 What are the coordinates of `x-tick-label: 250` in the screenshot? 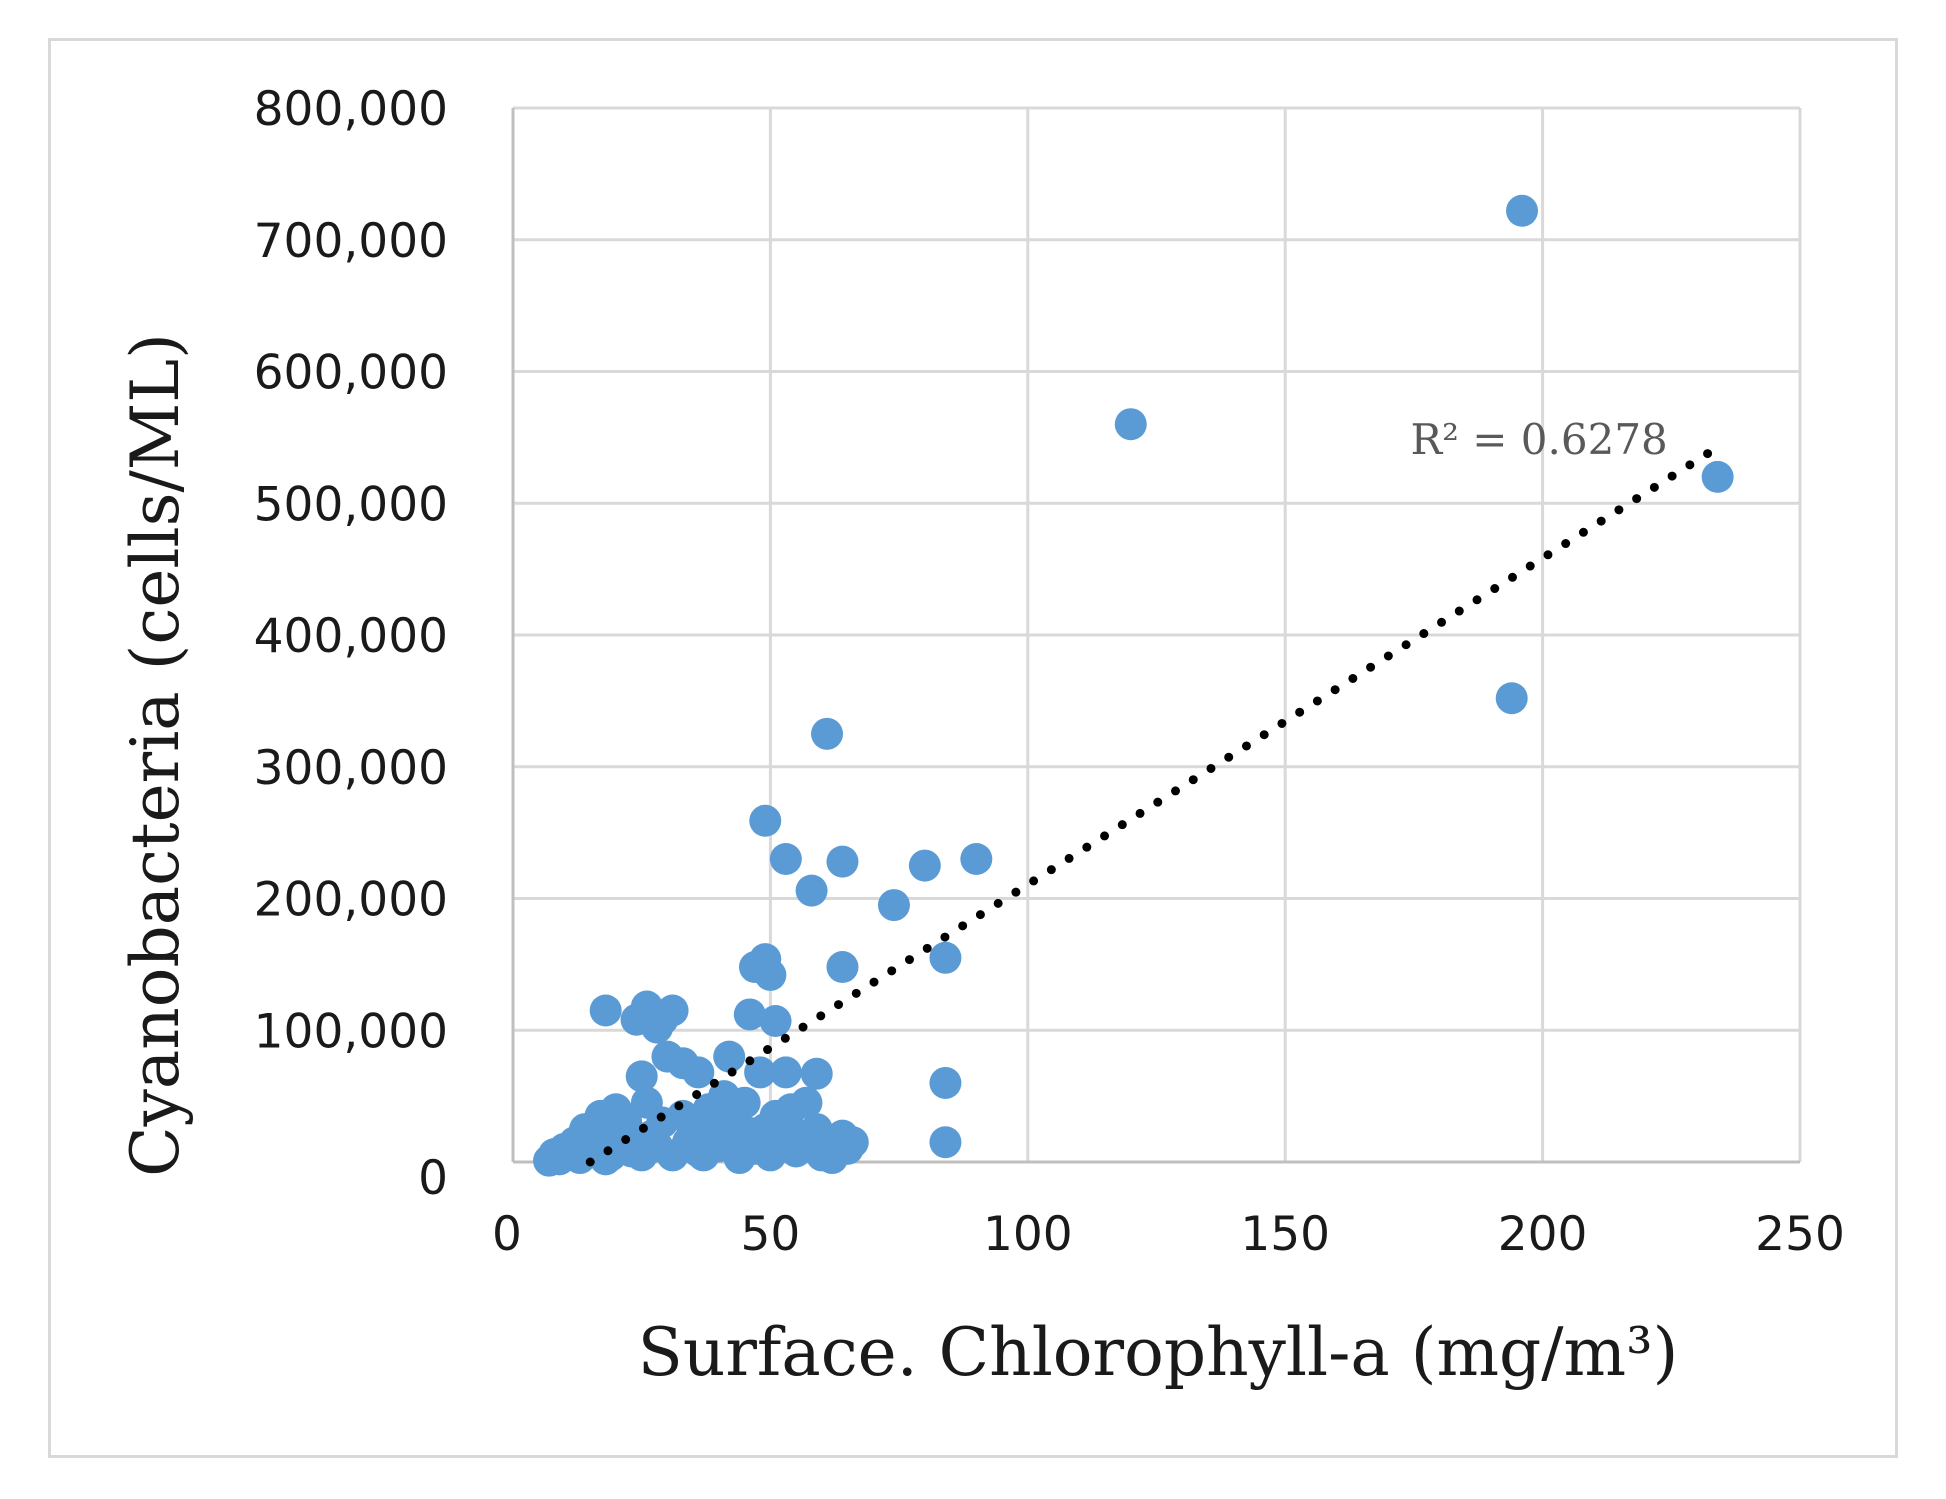 It's located at (1800, 1234).